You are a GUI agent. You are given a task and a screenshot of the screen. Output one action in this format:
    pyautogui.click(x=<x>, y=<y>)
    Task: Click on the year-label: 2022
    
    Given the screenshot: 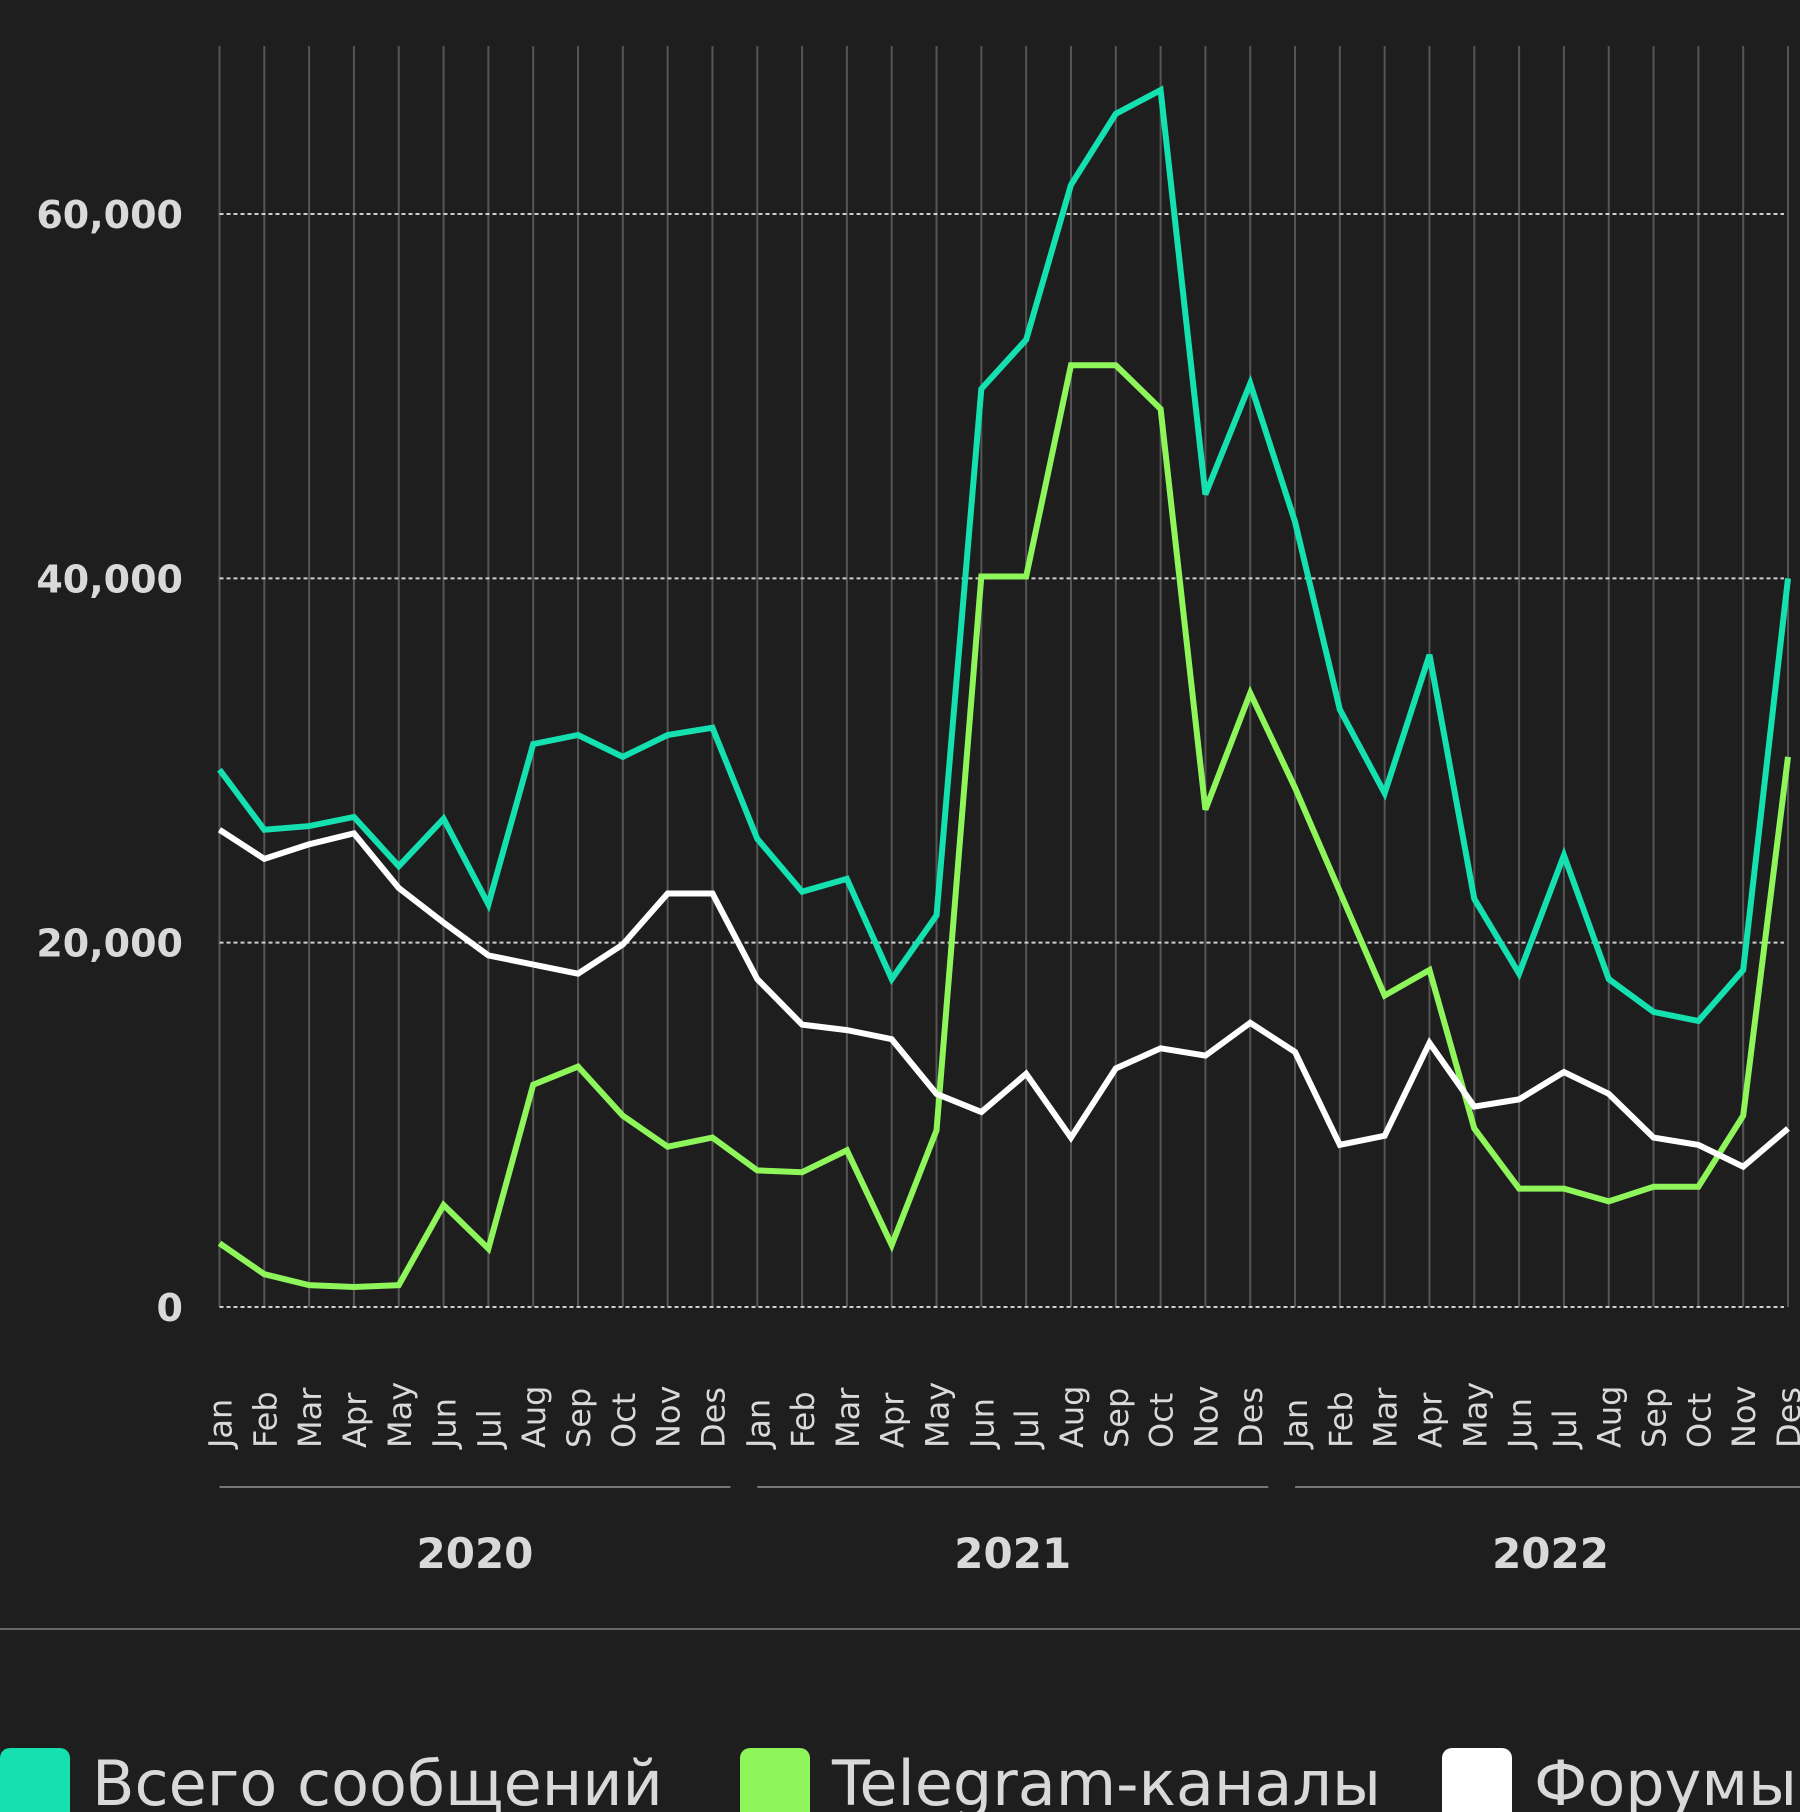 What is the action you would take?
    pyautogui.click(x=1550, y=1553)
    